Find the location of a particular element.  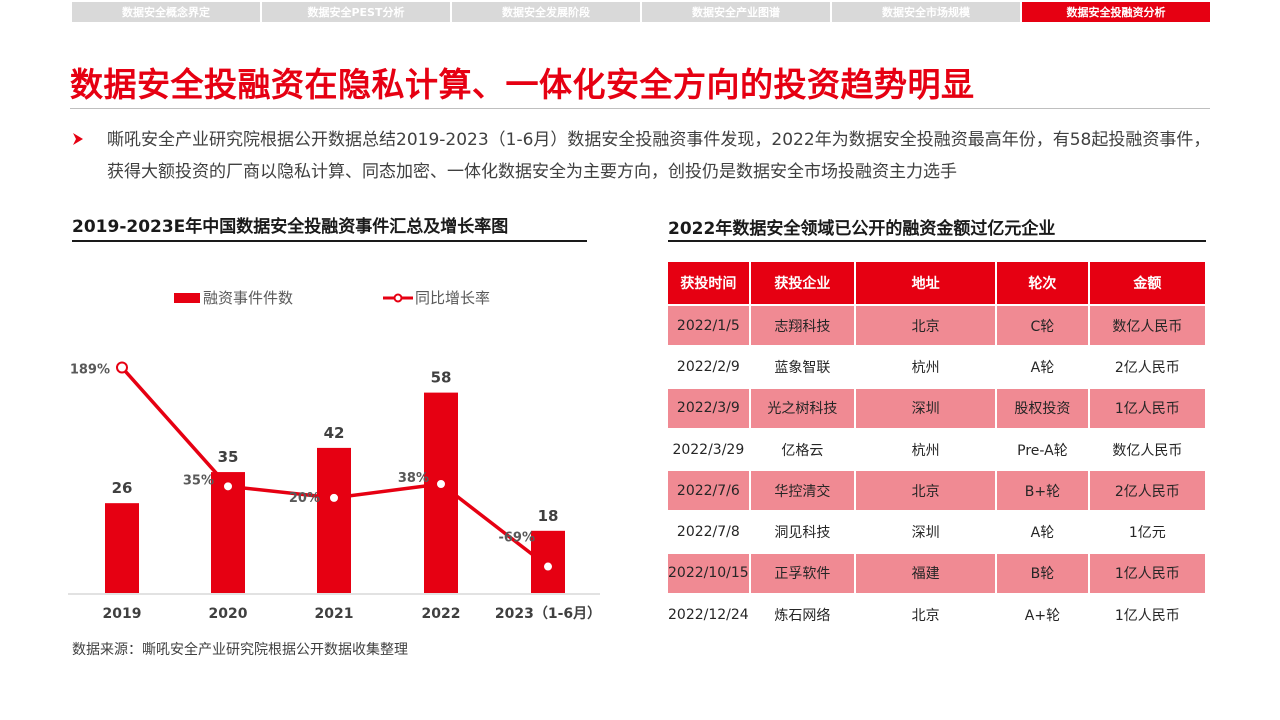

table-cell: 亿格云 is located at coordinates (803, 449).